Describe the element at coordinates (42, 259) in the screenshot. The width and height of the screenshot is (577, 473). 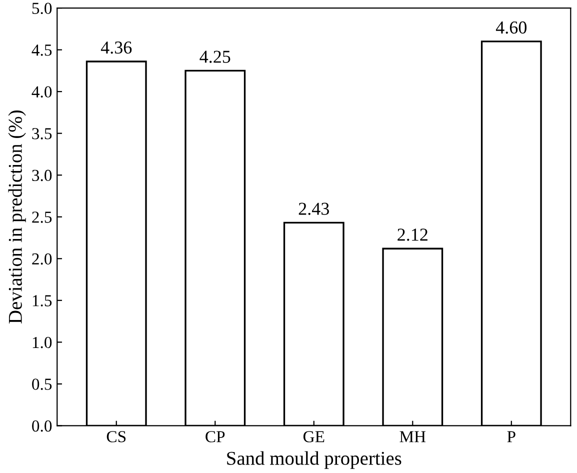
I see `y-tick-label: 2.0` at that location.